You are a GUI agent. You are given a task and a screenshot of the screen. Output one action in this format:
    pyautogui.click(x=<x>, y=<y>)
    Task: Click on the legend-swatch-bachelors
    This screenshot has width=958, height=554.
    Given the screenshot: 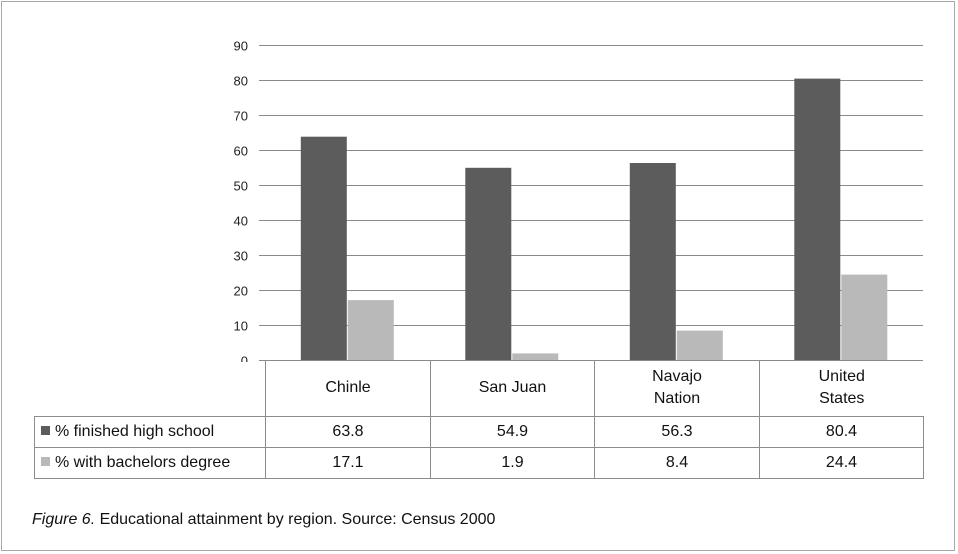 What is the action you would take?
    pyautogui.click(x=45, y=461)
    